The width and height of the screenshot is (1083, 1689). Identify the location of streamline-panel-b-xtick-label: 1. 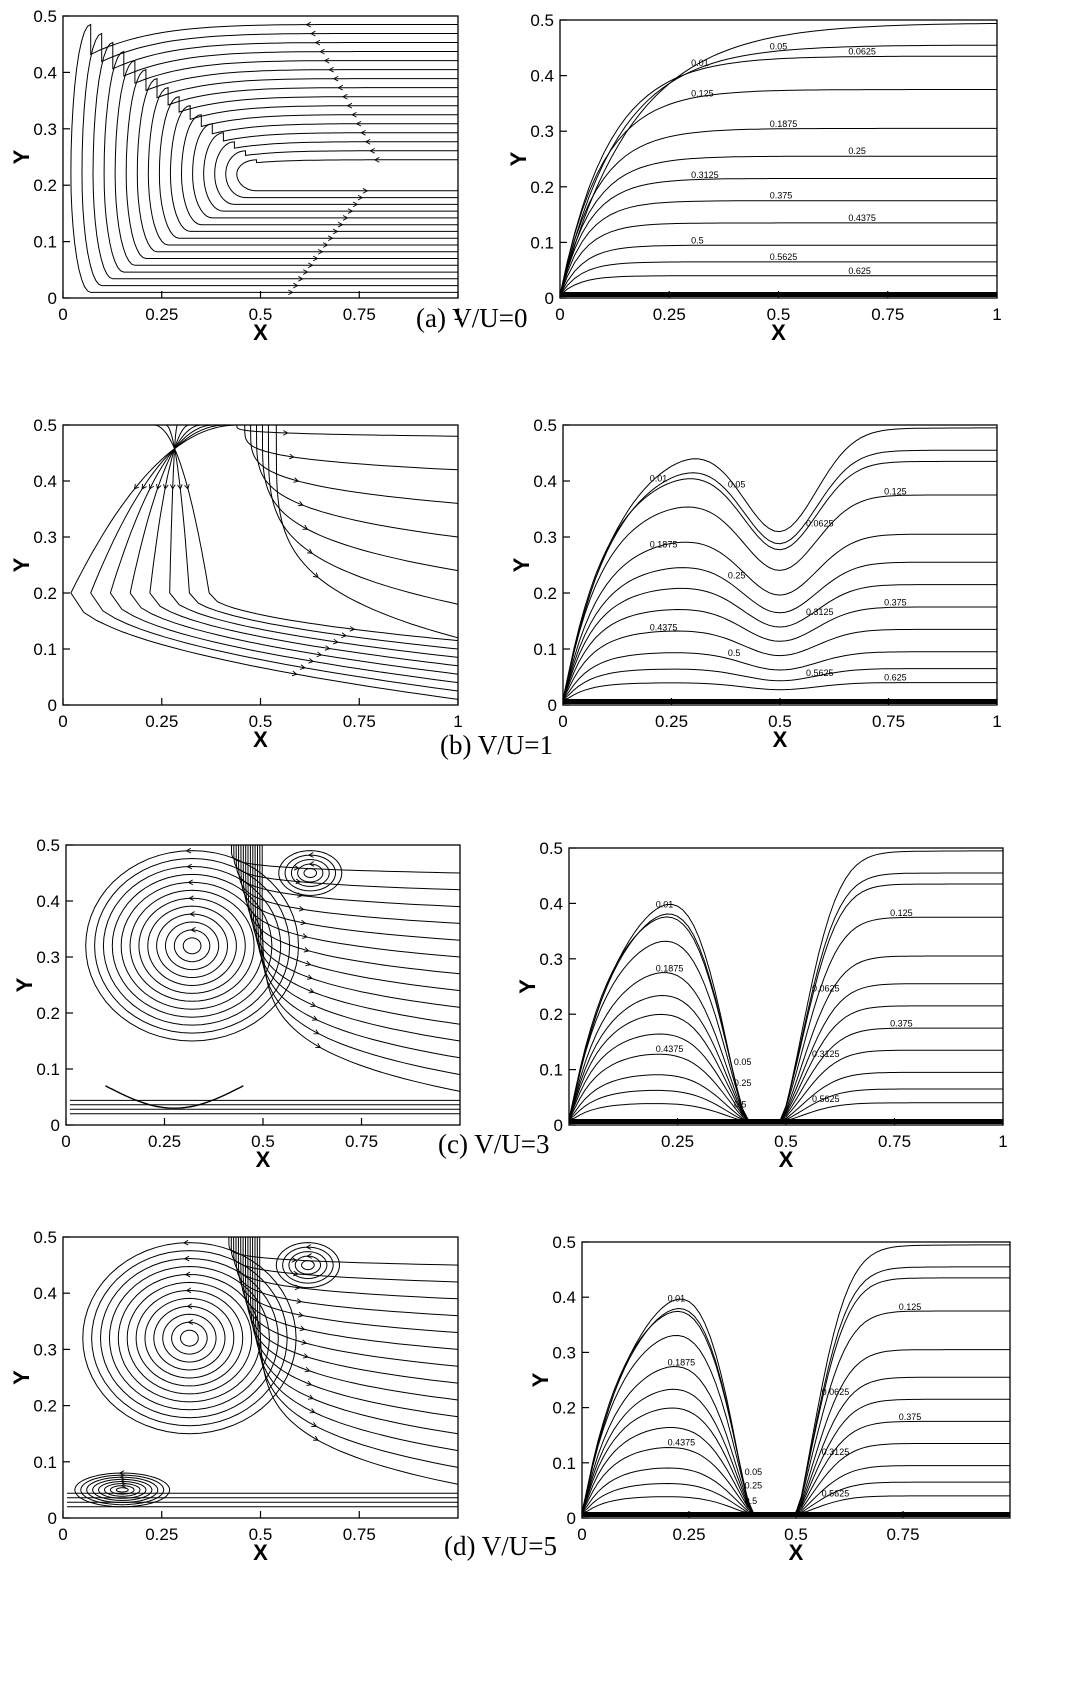
(457, 721).